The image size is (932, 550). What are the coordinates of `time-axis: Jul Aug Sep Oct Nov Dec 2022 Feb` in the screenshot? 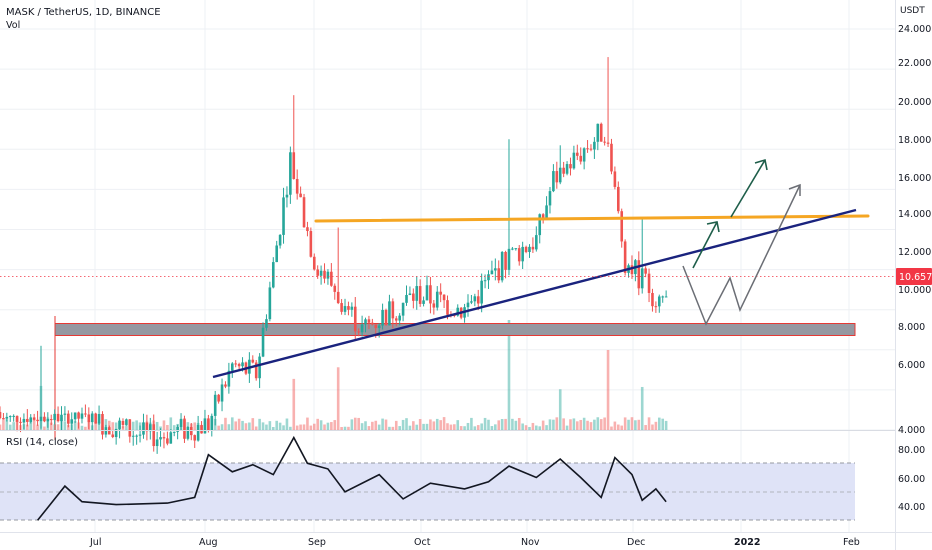 It's located at (474, 542).